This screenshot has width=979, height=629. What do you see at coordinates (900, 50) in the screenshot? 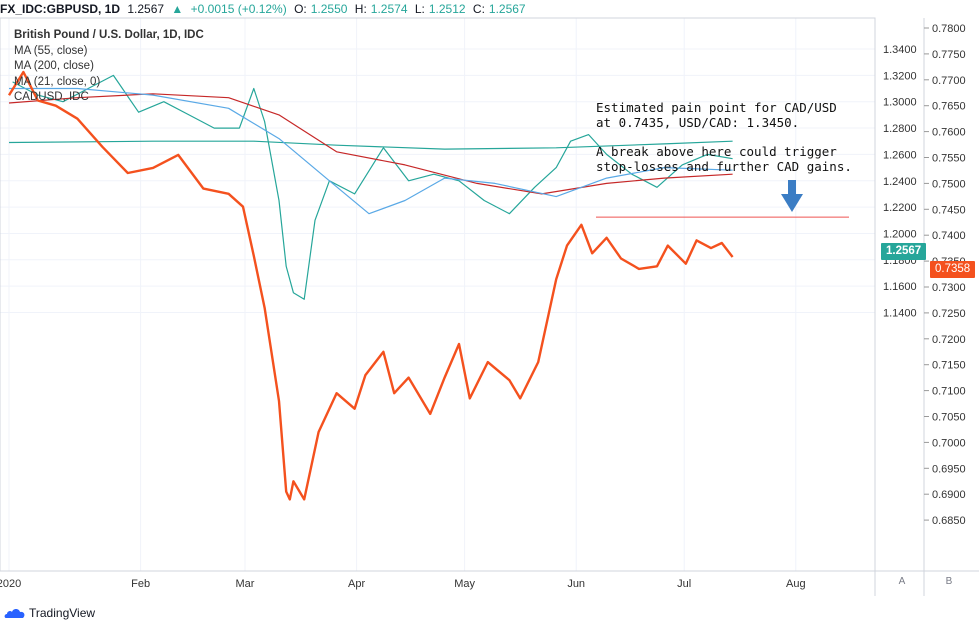
I see `left-tick-label: 1.3400` at bounding box center [900, 50].